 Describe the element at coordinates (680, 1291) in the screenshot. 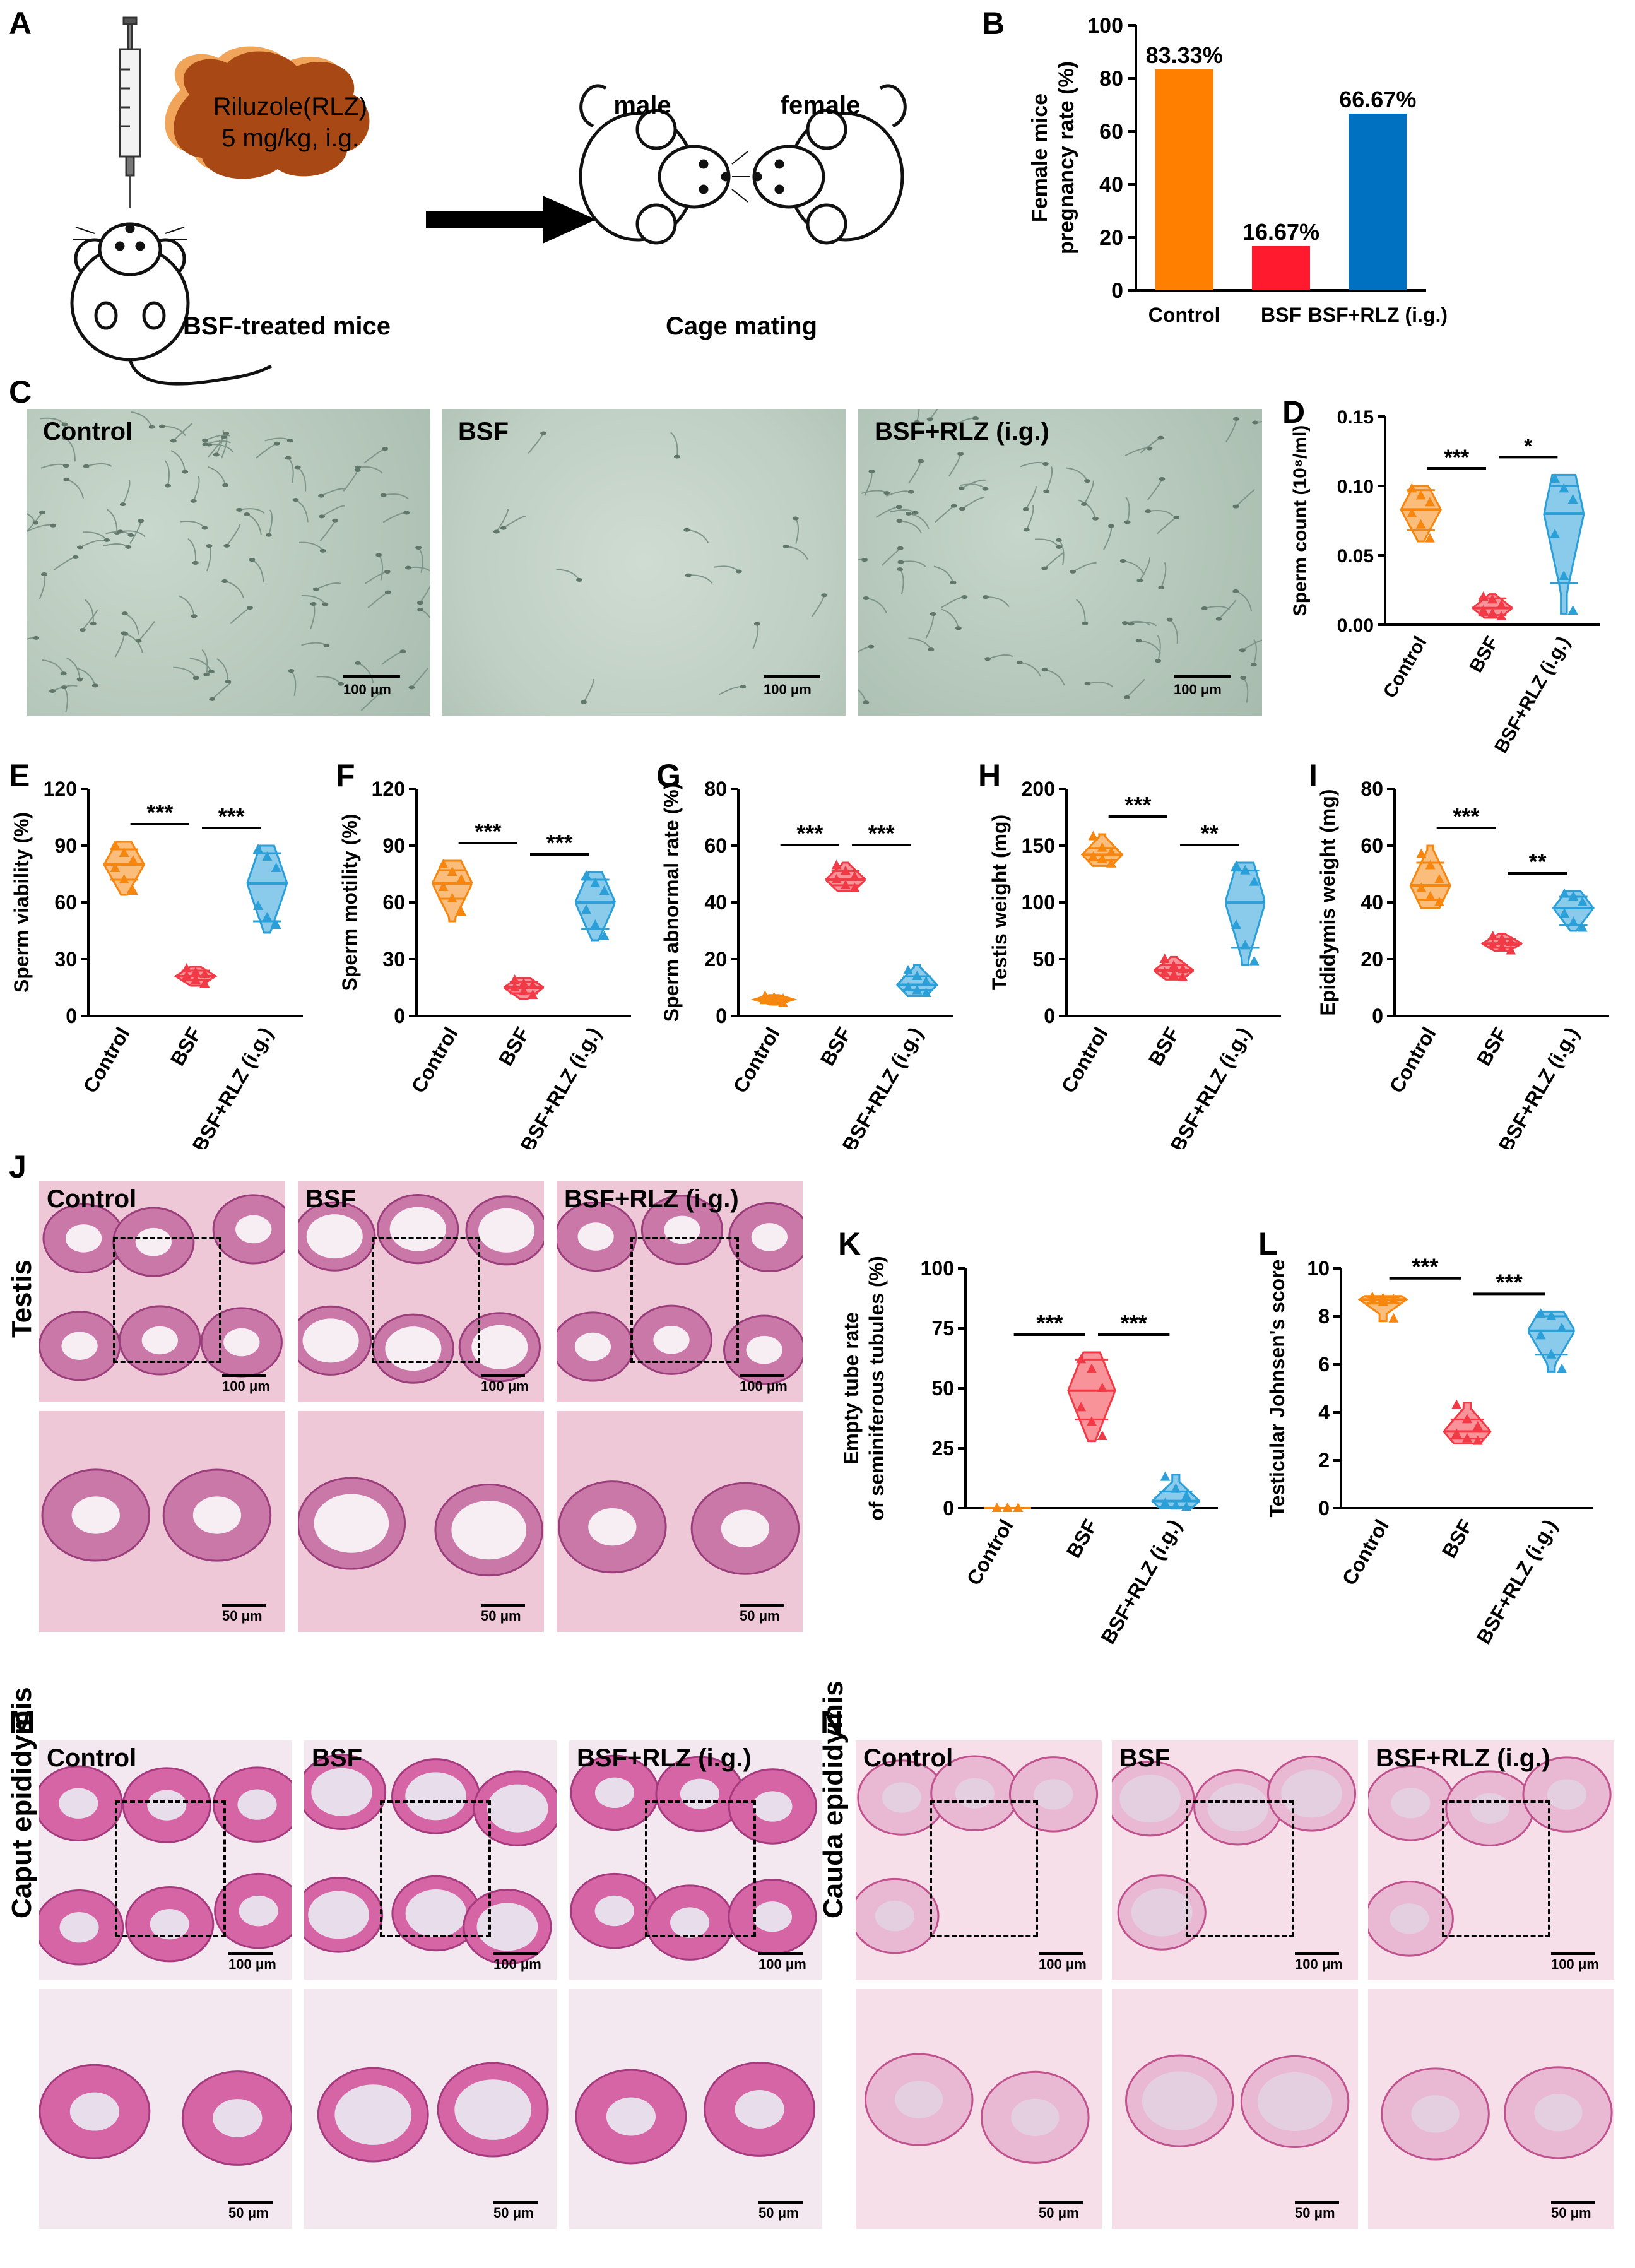

I see `histology-overview: BSF+RLZ (i.g.) 100 μm` at that location.